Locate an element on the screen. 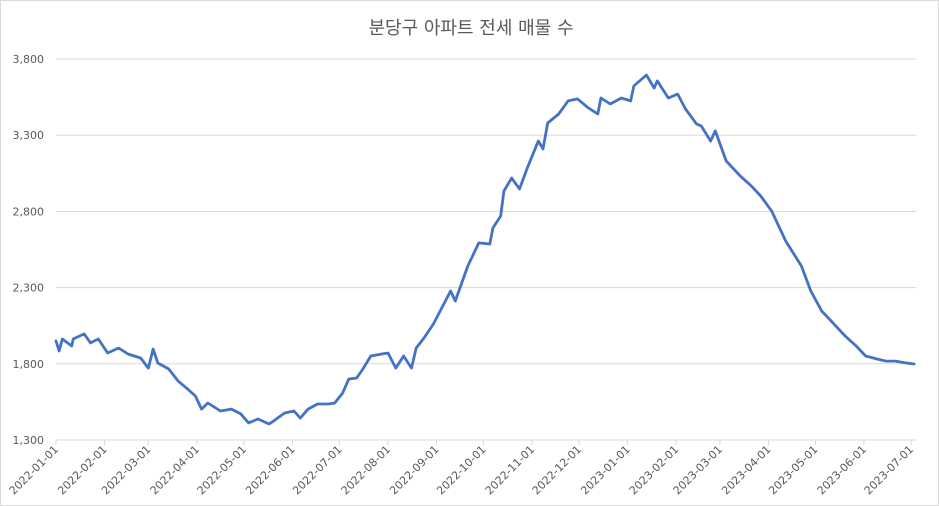 The image size is (939, 506). x-tick-label: 2023-05-01 is located at coordinates (793, 470).